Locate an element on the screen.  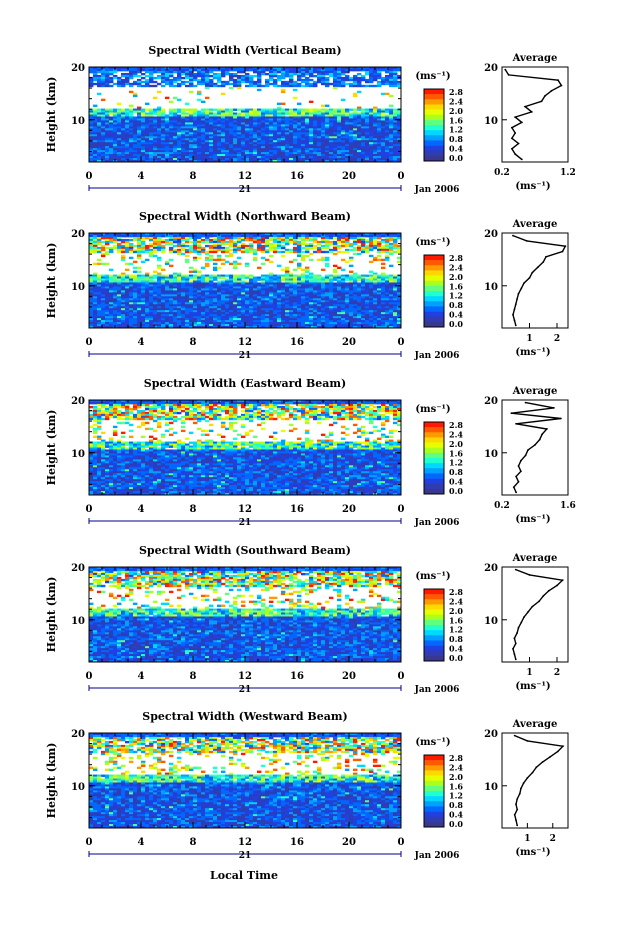
colorbar-tick-label: 0.4 is located at coordinates (456, 649).